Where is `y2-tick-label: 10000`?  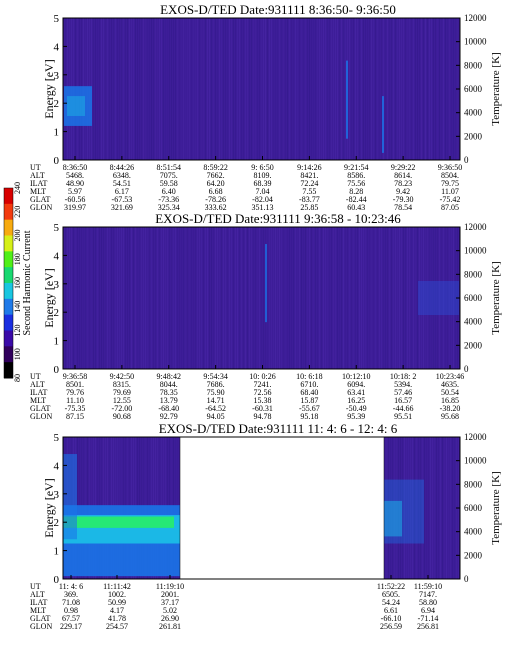 y2-tick-label: 10000 is located at coordinates (475, 251).